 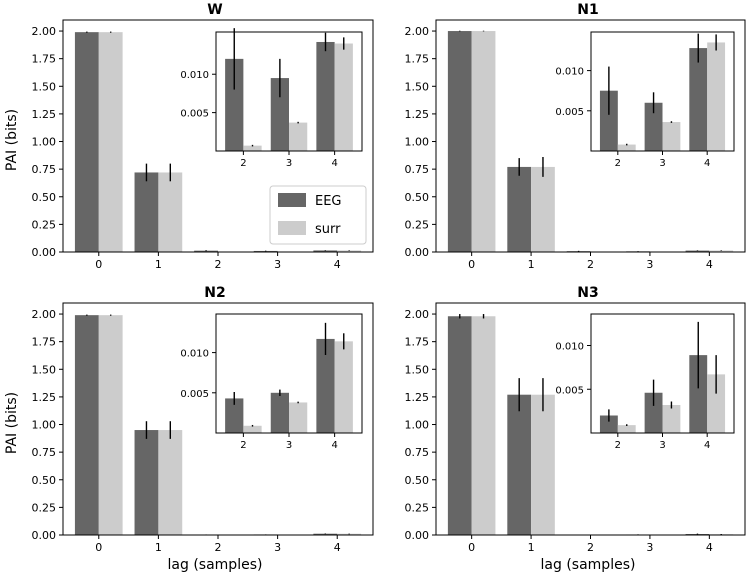 What do you see at coordinates (44, 452) in the screenshot?
I see `panel-n2-ytick-label-0.75: 0.75` at bounding box center [44, 452].